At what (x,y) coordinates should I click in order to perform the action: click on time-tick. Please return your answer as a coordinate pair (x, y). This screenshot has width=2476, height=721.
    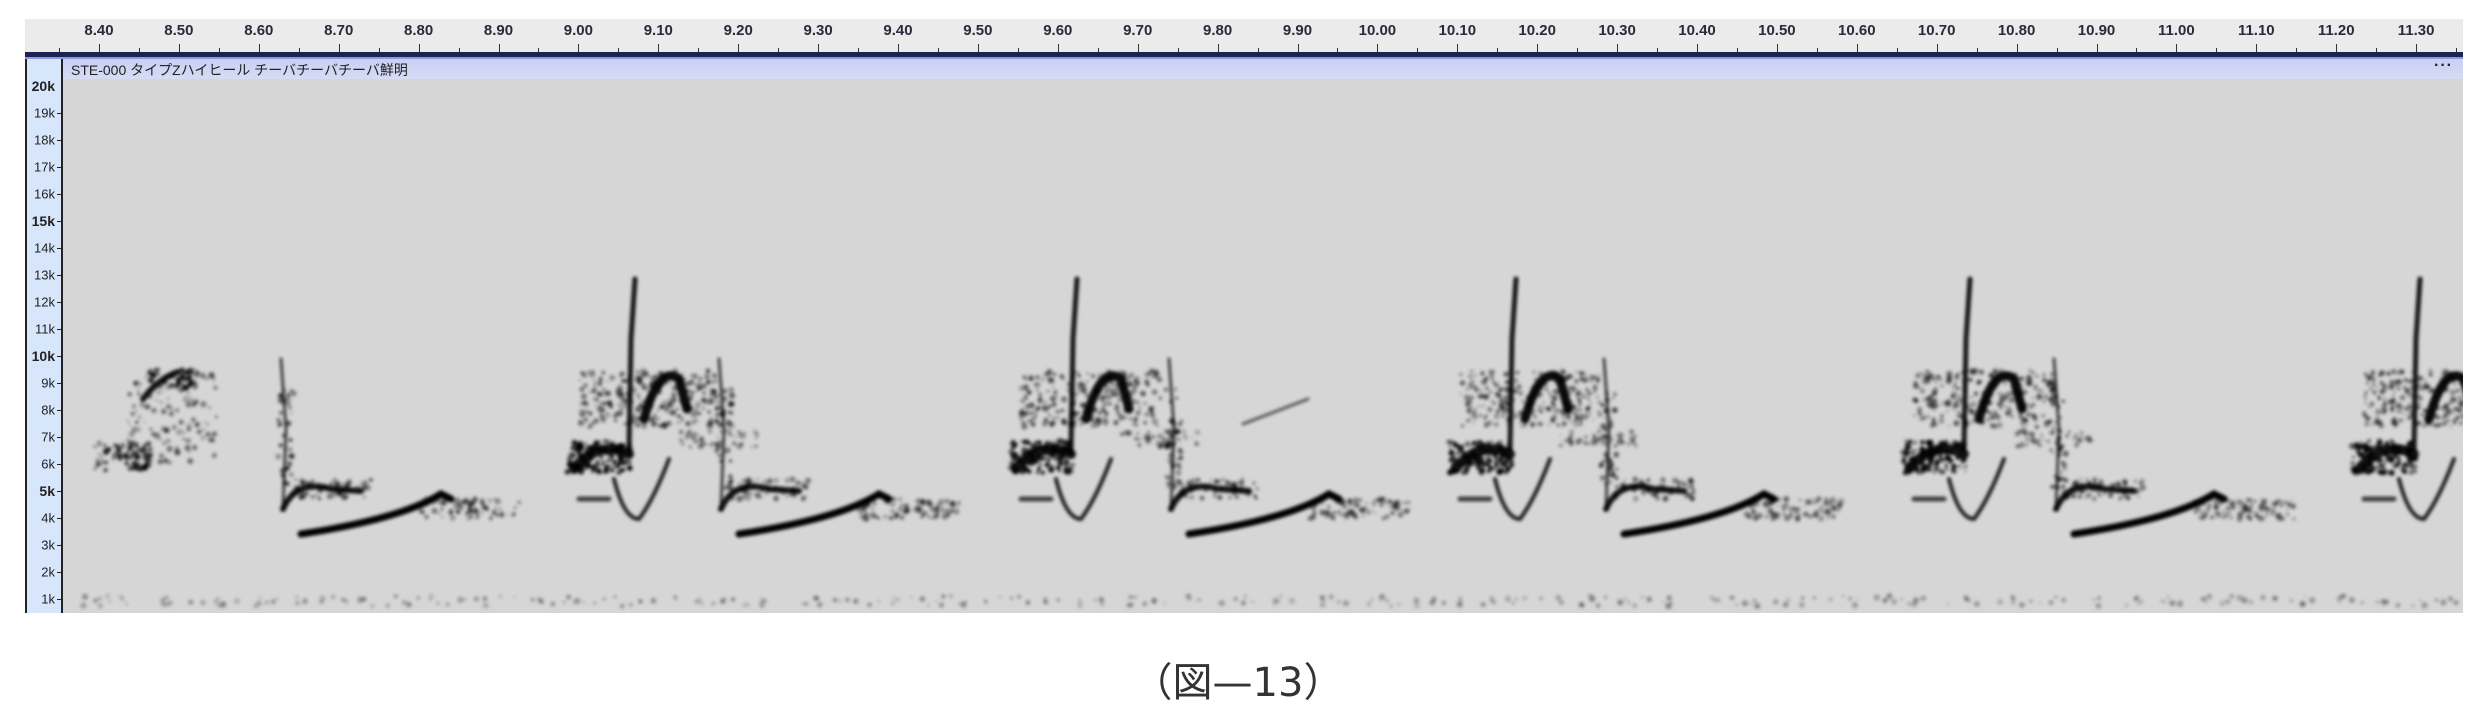
    Looking at the image, I should click on (898, 48).